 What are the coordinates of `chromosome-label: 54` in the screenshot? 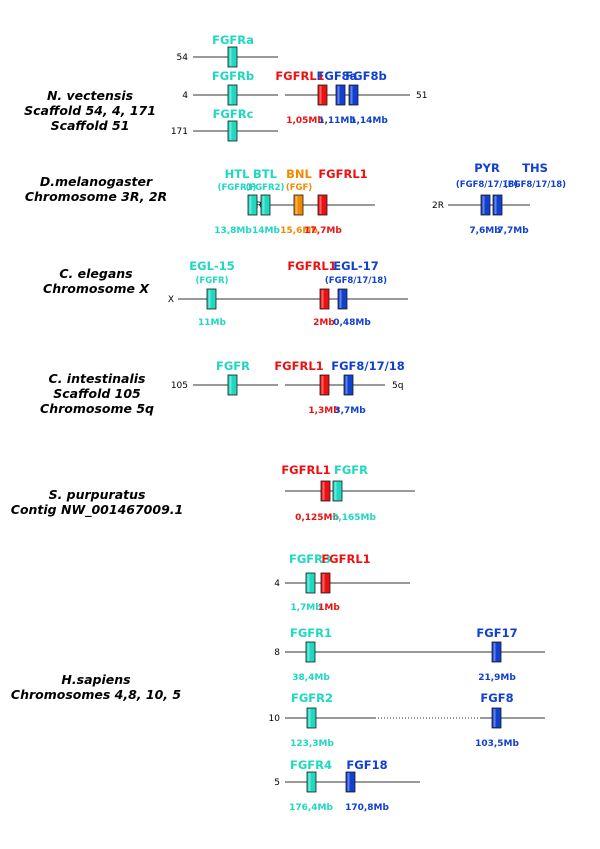 It's located at (183, 58).